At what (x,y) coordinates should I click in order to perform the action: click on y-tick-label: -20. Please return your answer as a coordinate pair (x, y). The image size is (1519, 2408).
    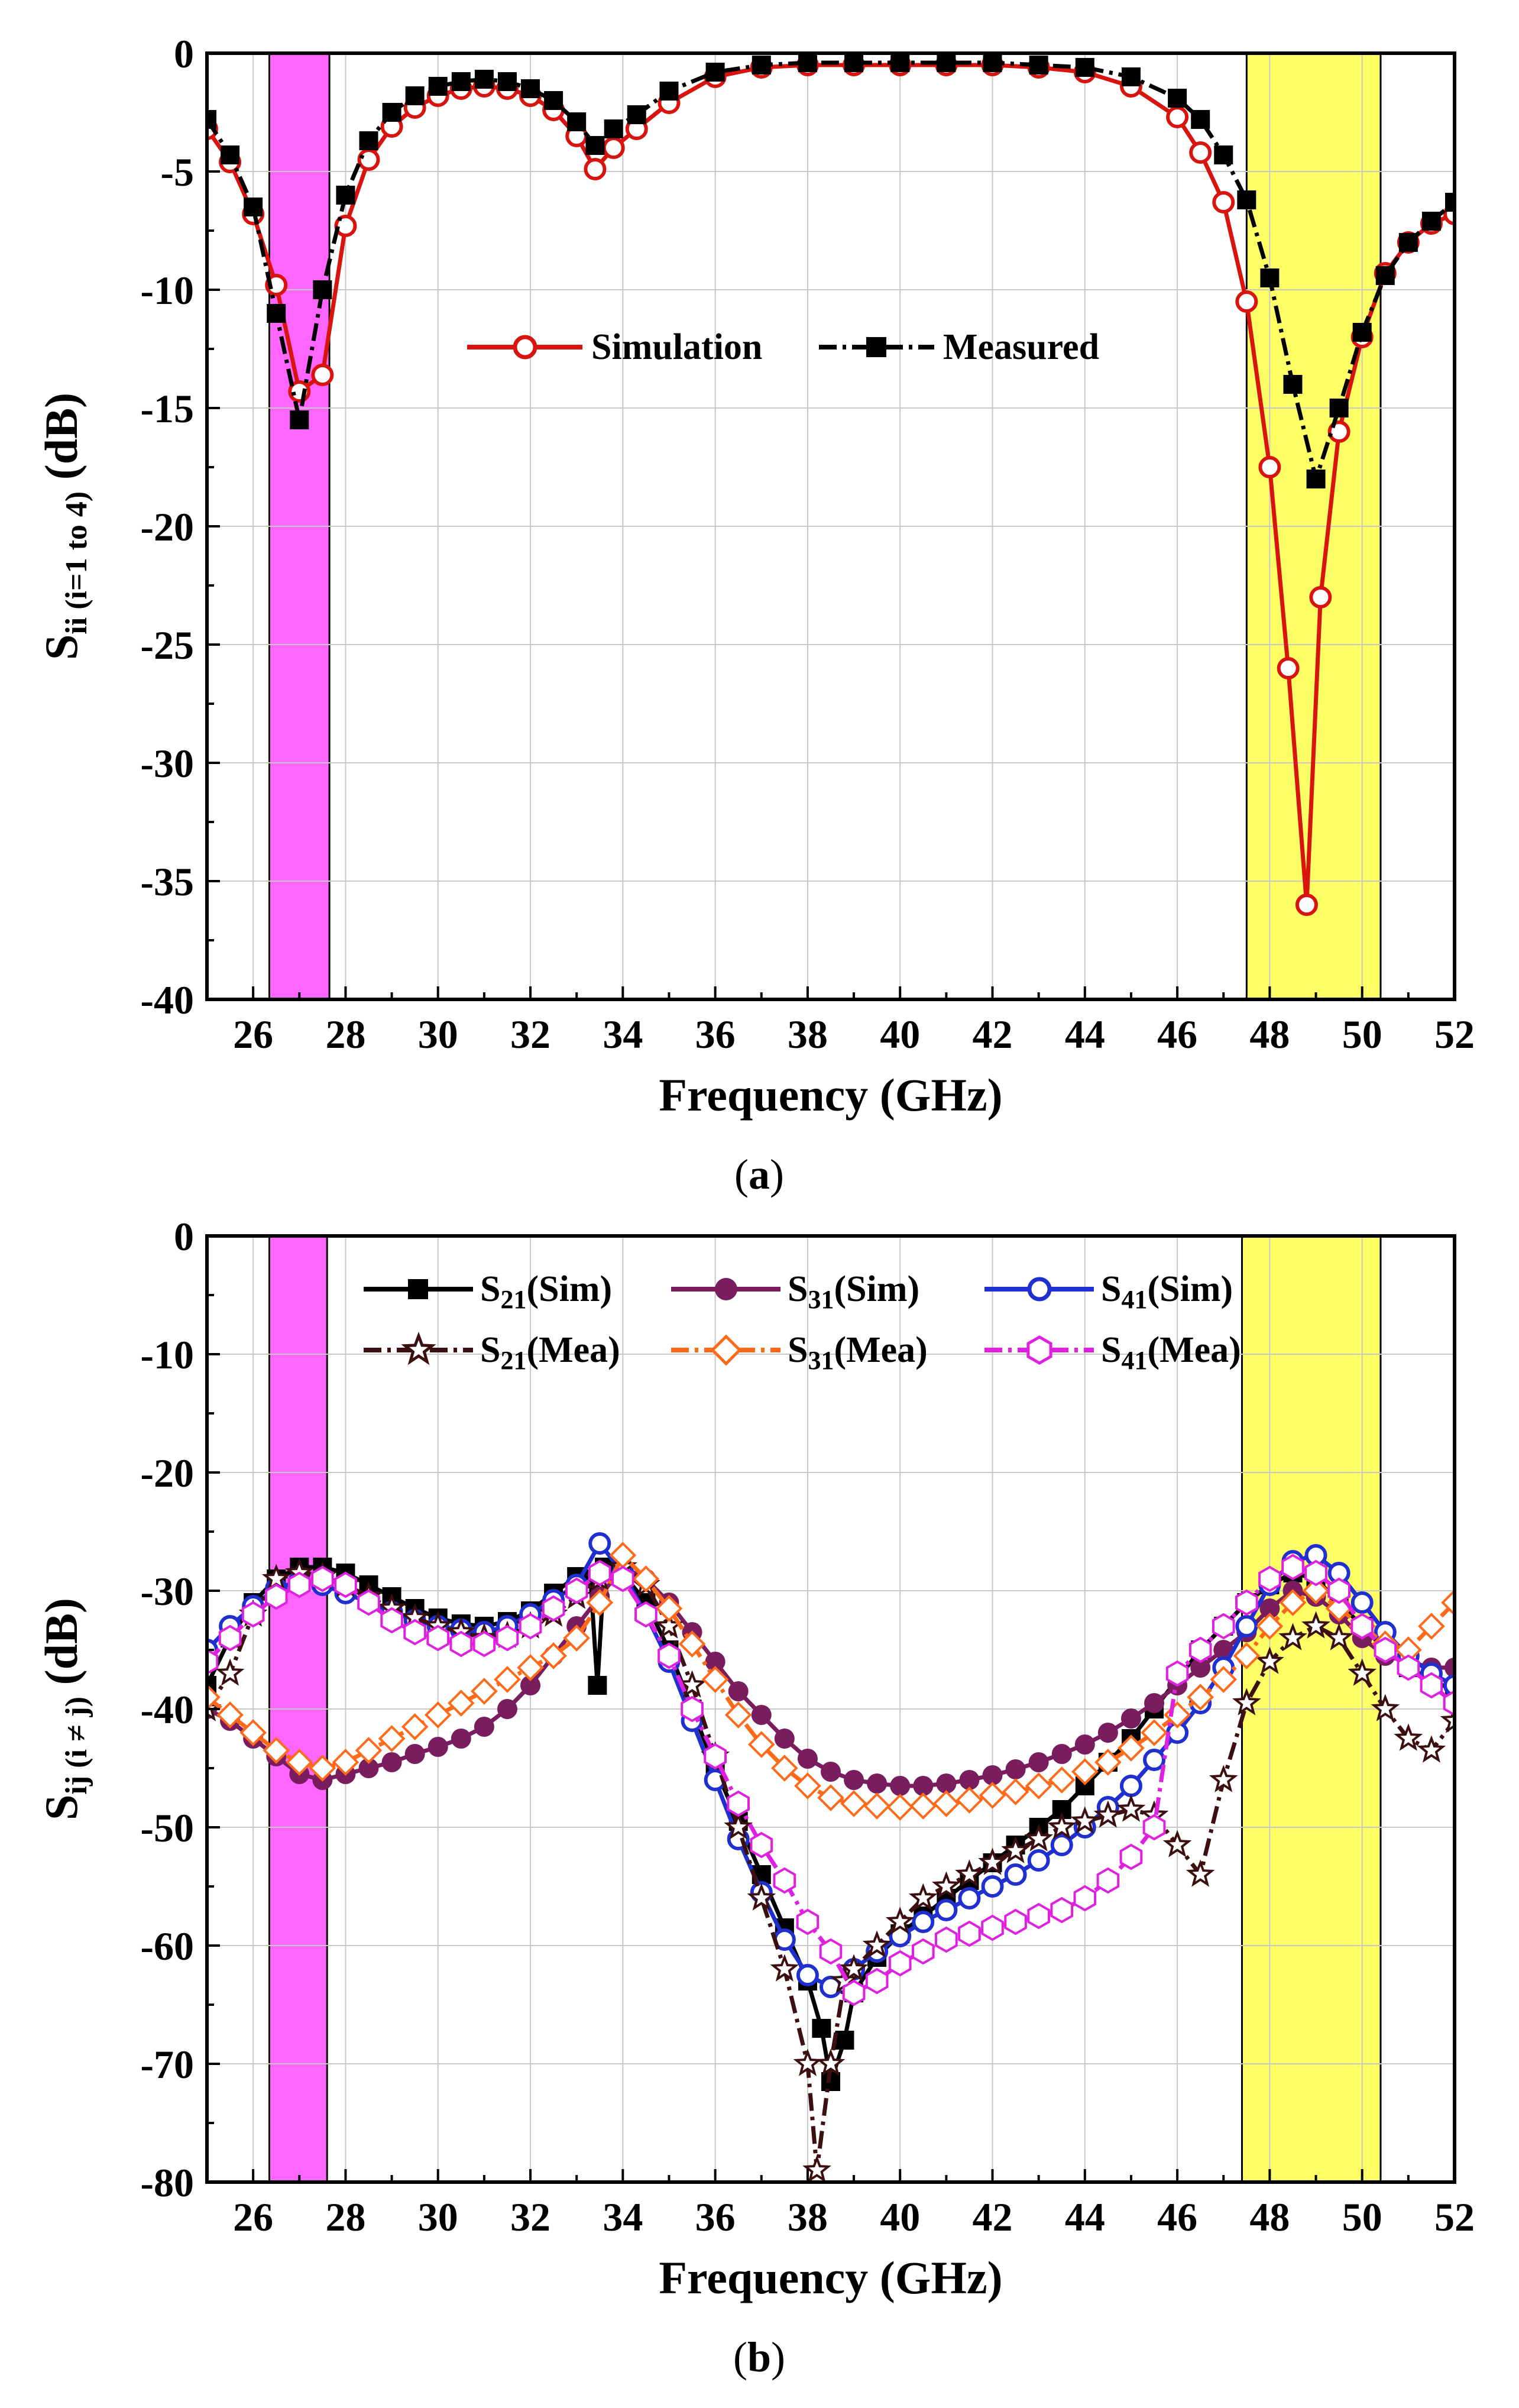
    Looking at the image, I should click on (167, 526).